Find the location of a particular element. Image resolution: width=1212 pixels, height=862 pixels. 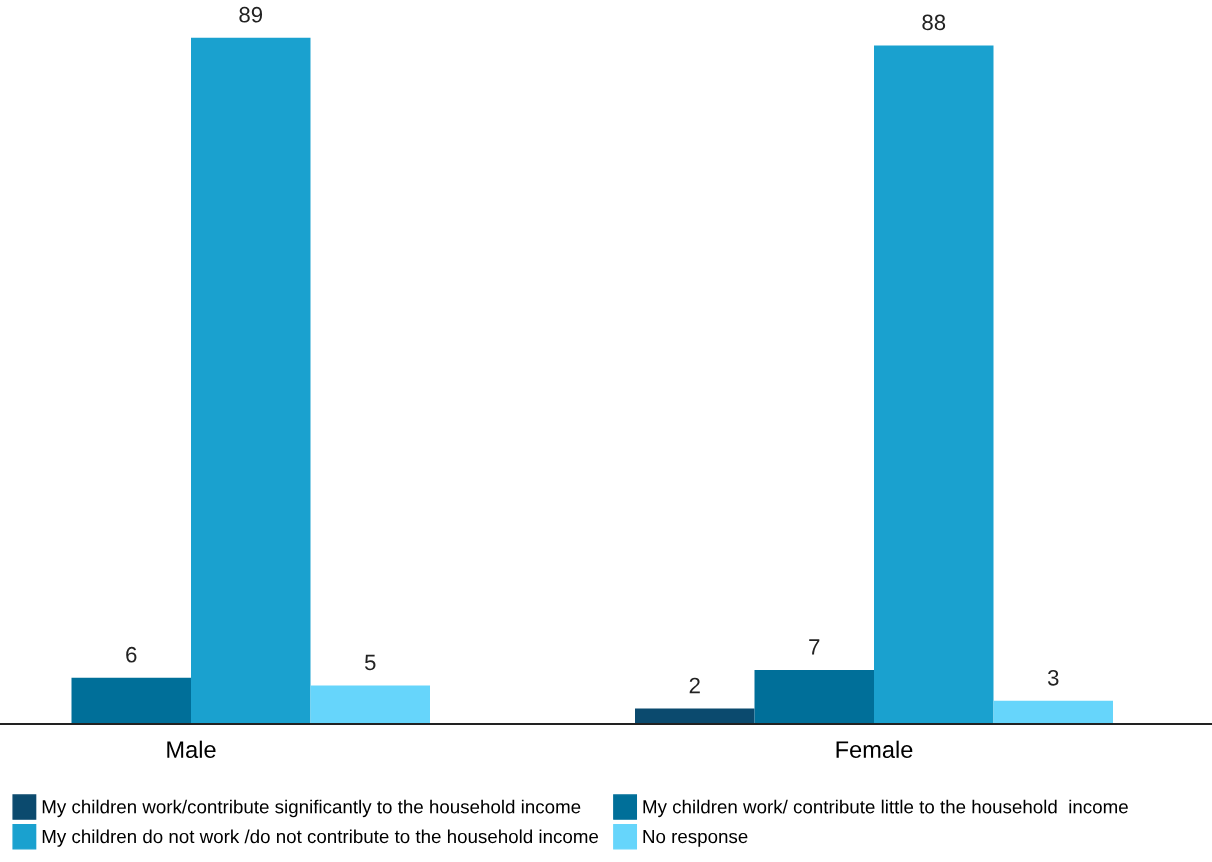

x-tick-label: Female is located at coordinates (874, 749).